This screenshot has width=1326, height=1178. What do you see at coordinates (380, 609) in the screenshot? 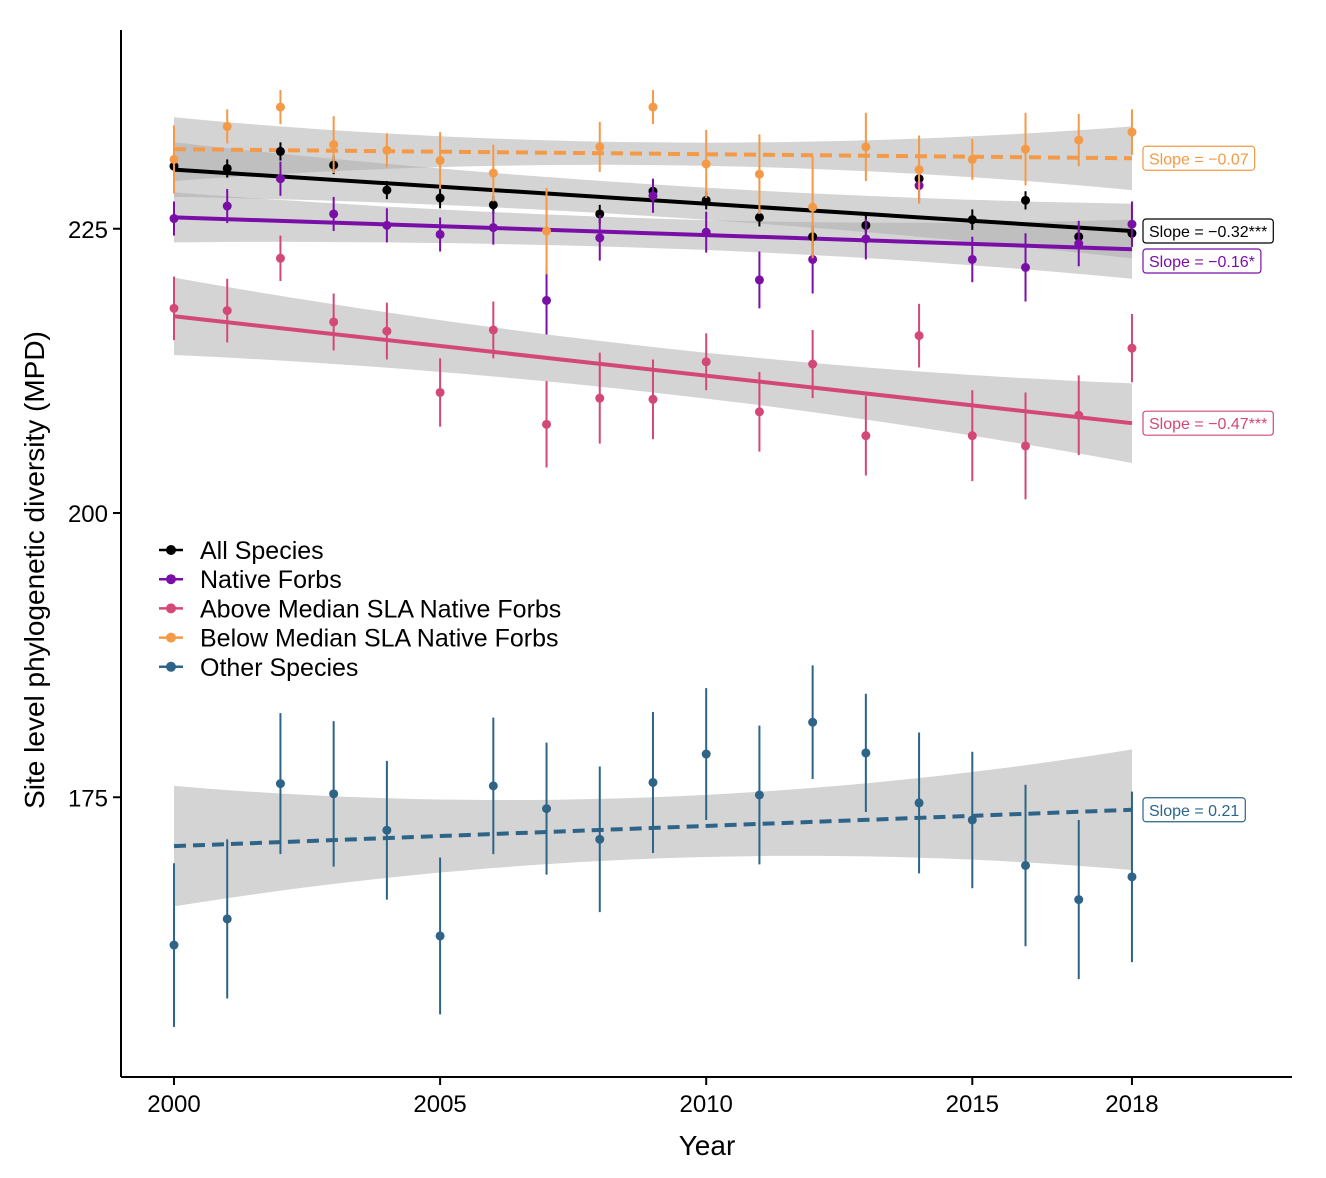
I see `legend-label: Above Median SLA Native Forbs` at bounding box center [380, 609].